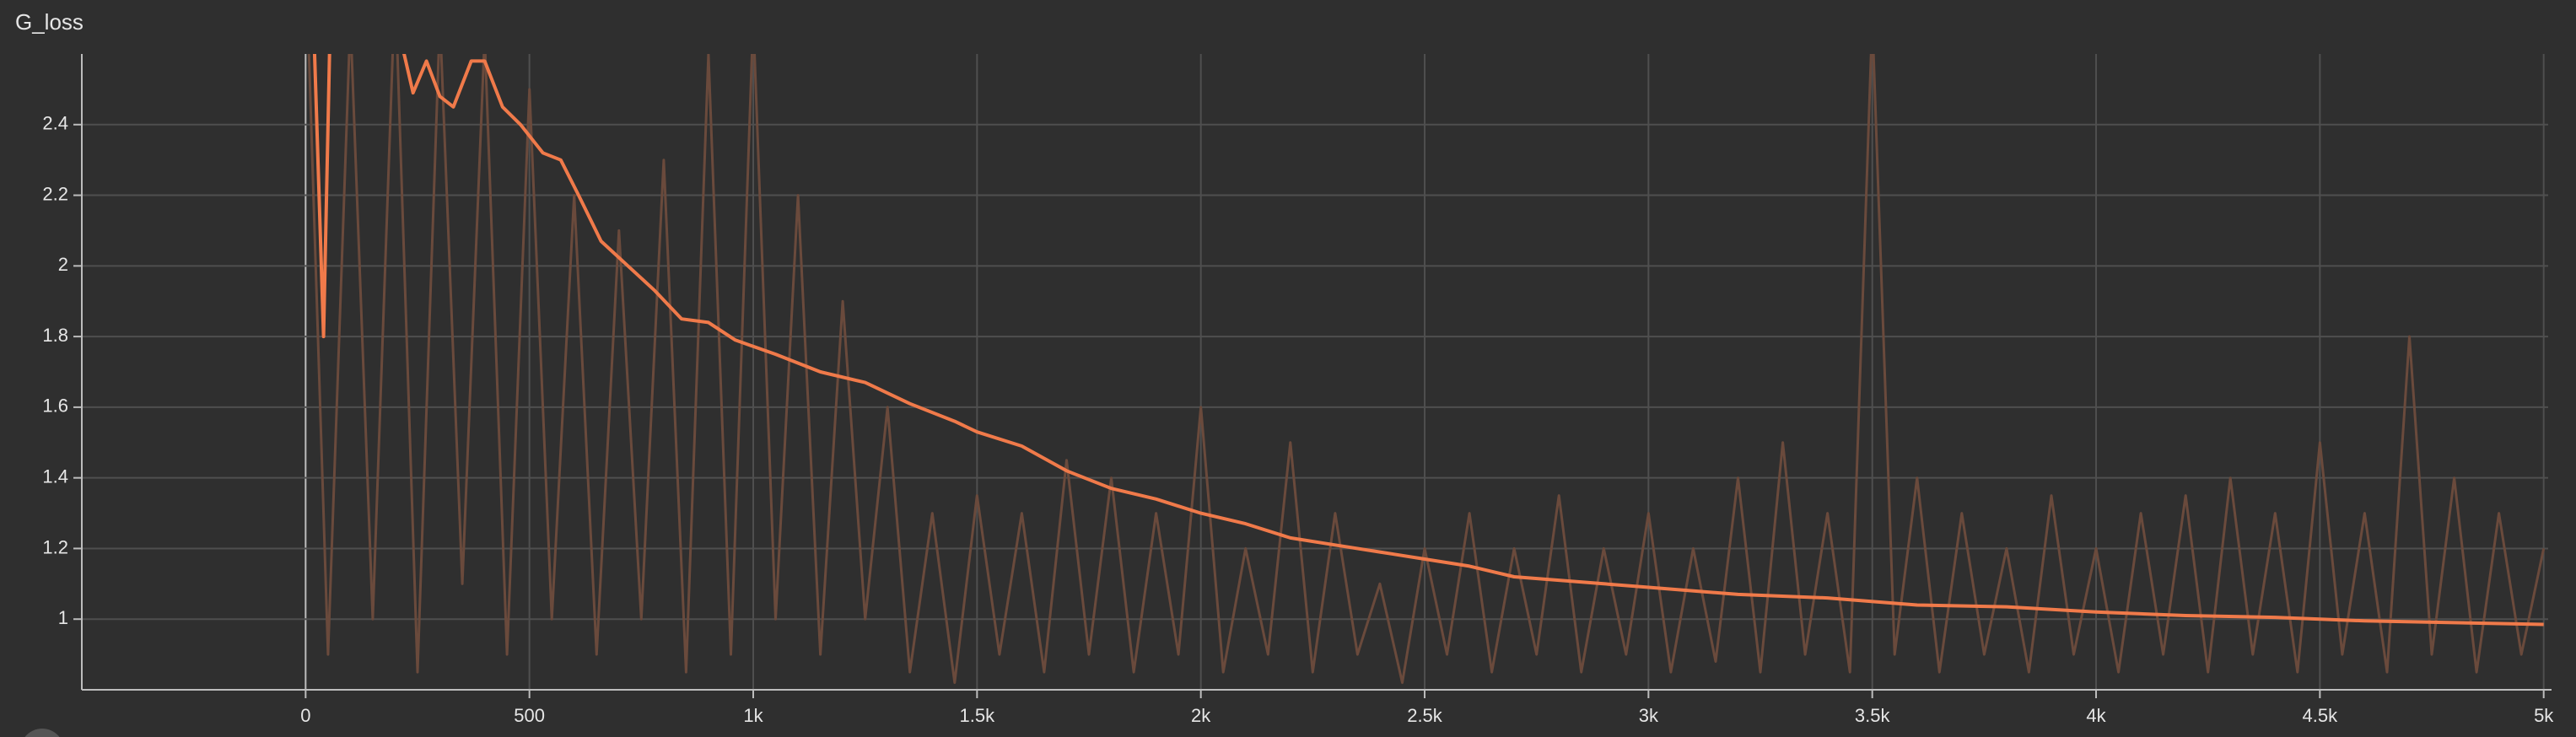  Describe the element at coordinates (529, 715) in the screenshot. I see `x-tick-label: 500` at that location.